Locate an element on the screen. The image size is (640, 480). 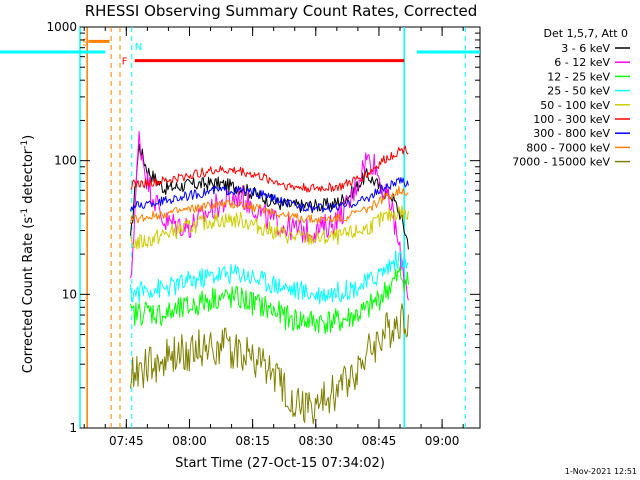
y-tick-label: 1 is located at coordinates (73, 428).